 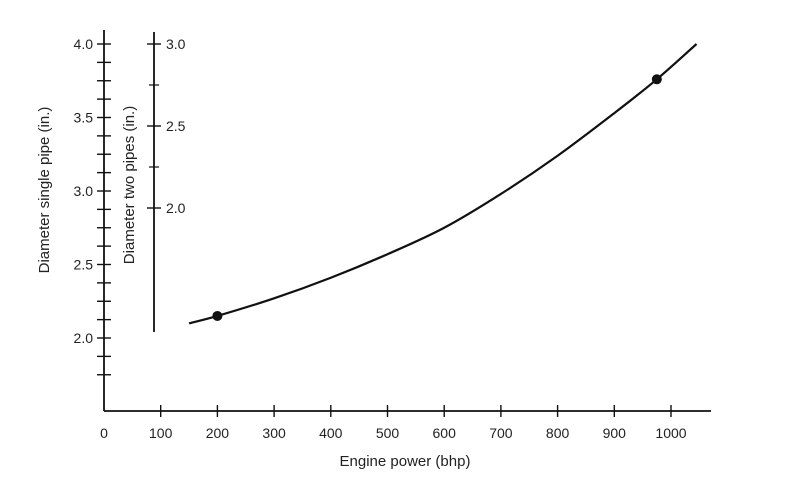 I want to click on y-axis-title: Diameter single pipe (in.), so click(x=44, y=190).